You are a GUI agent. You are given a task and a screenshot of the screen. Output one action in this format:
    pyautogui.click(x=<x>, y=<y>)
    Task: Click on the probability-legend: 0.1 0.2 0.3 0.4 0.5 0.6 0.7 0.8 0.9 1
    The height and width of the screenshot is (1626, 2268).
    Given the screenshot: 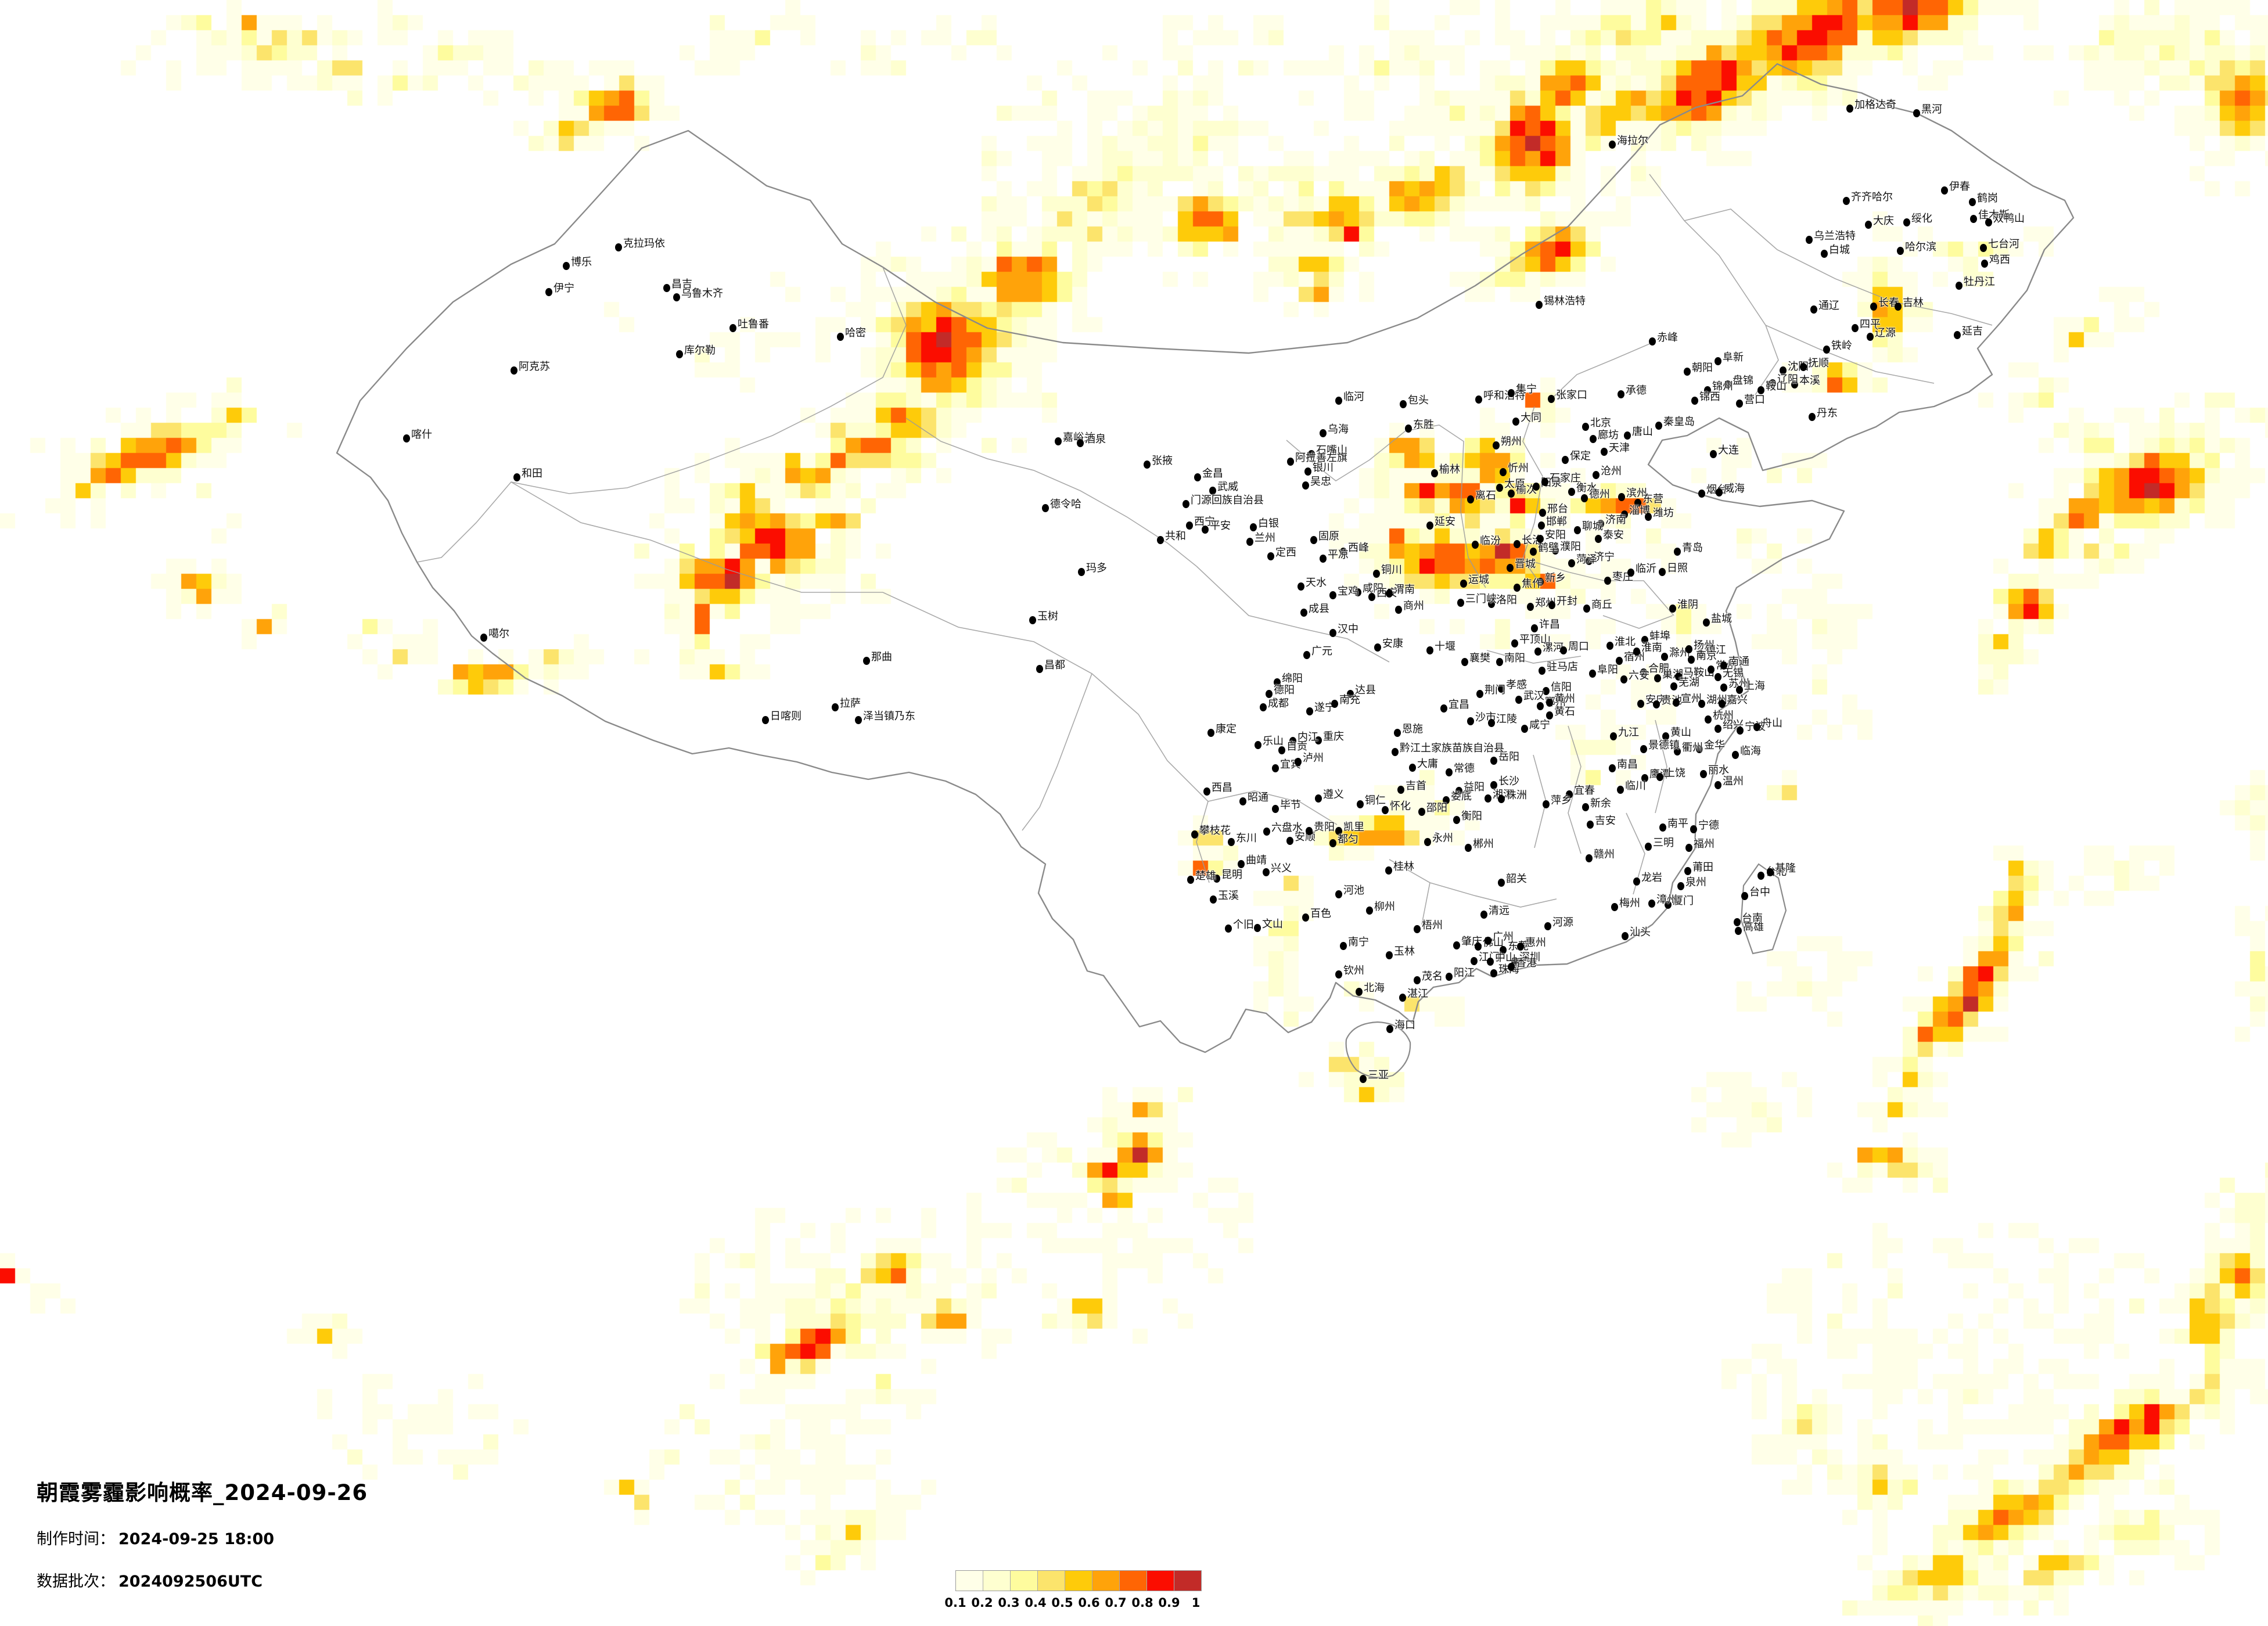 What is the action you would take?
    pyautogui.click(x=1073, y=1591)
    